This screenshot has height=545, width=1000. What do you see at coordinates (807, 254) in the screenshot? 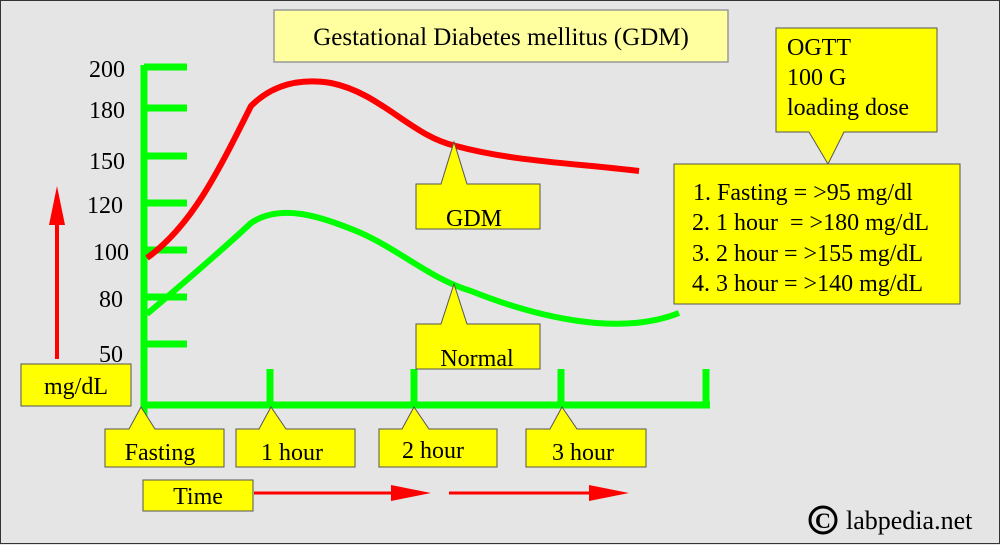
I see `criteria-line: 3. 2 hour = >155 mg/dL` at bounding box center [807, 254].